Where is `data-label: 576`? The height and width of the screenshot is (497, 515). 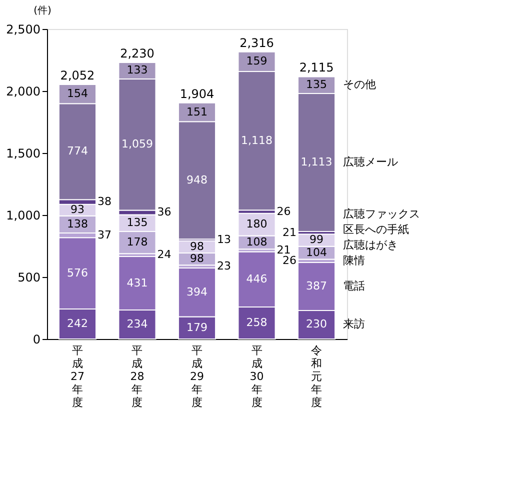 data-label: 576 is located at coordinates (77, 273).